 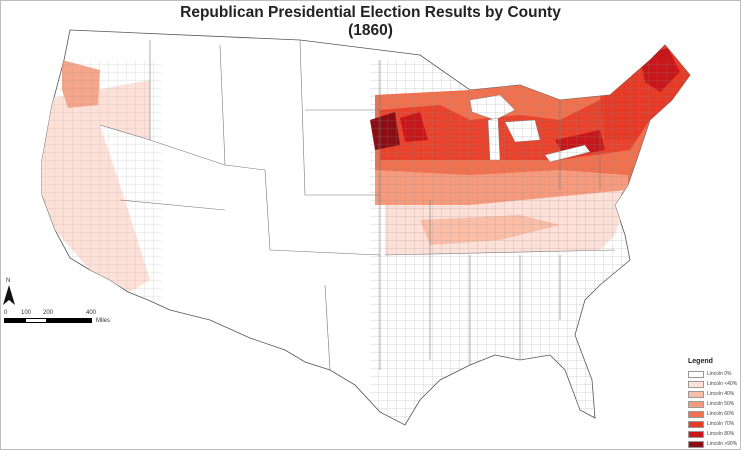 I want to click on north-arrow-icon, so click(x=9, y=295).